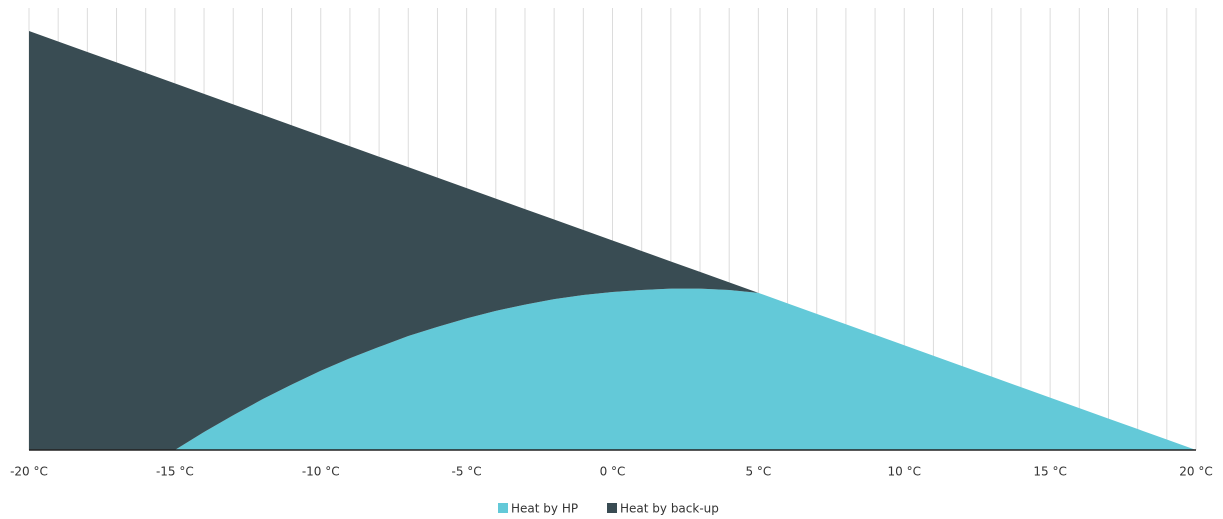  What do you see at coordinates (758, 472) in the screenshot?
I see `x-tick-label: 5 °C` at bounding box center [758, 472].